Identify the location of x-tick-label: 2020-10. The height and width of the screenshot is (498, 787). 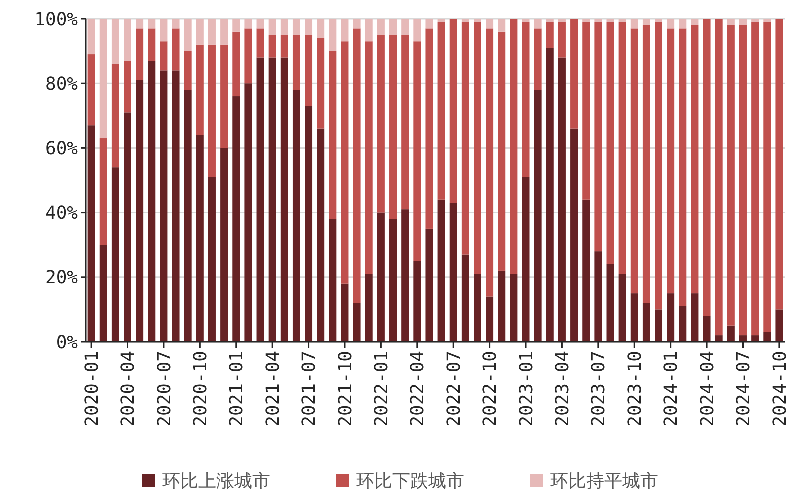
(201, 389).